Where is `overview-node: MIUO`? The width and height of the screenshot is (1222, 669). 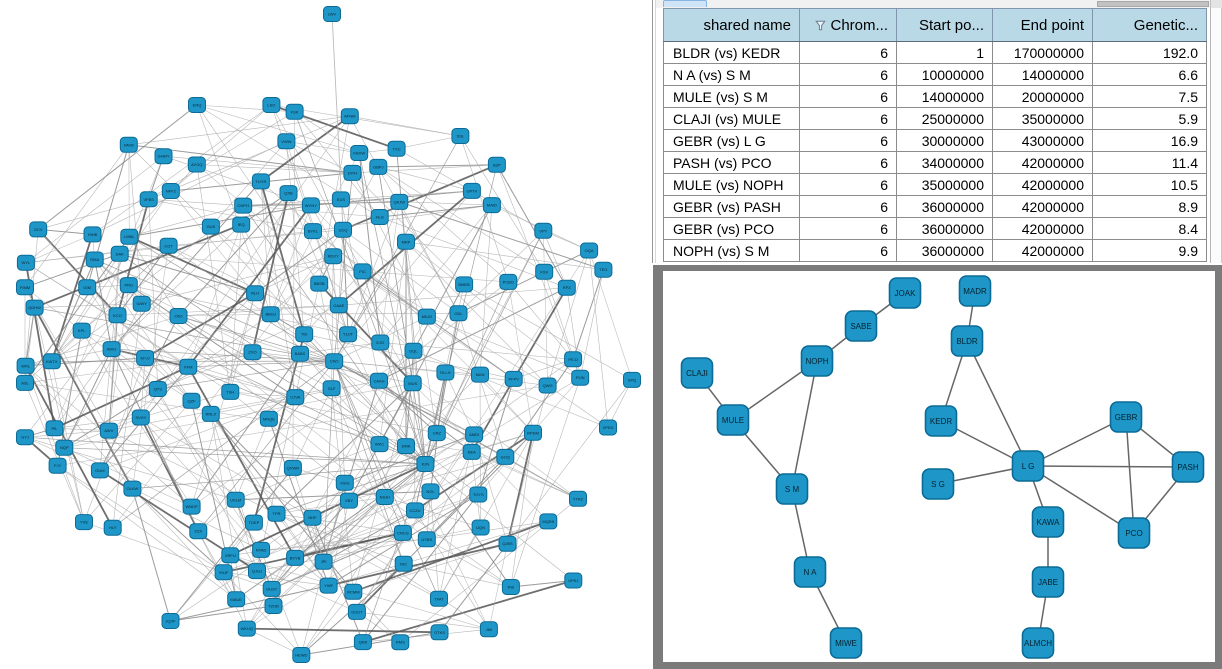
overview-node: MIUO is located at coordinates (426, 316).